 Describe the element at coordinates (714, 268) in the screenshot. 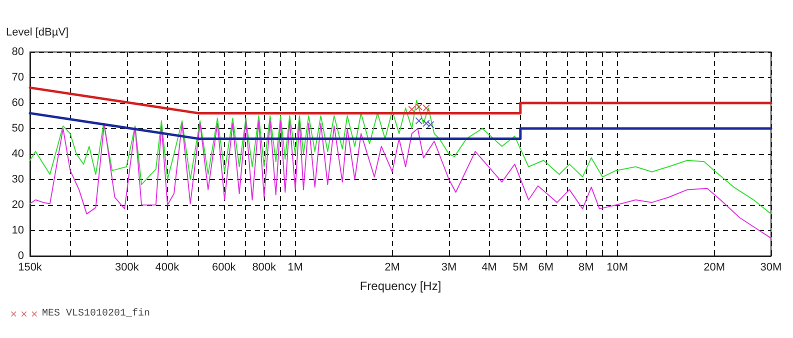

I see `x-tick-label: 20M` at that location.